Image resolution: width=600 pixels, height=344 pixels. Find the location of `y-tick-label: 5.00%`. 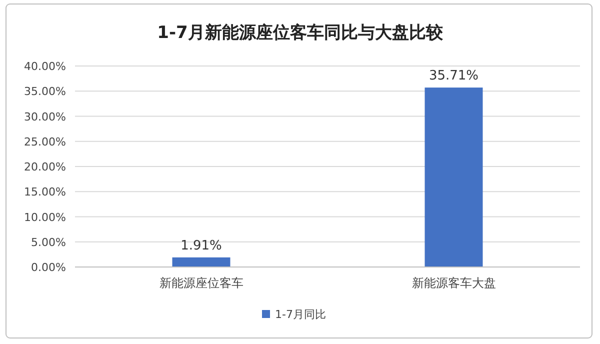

y-tick-label: 5.00% is located at coordinates (48, 242).